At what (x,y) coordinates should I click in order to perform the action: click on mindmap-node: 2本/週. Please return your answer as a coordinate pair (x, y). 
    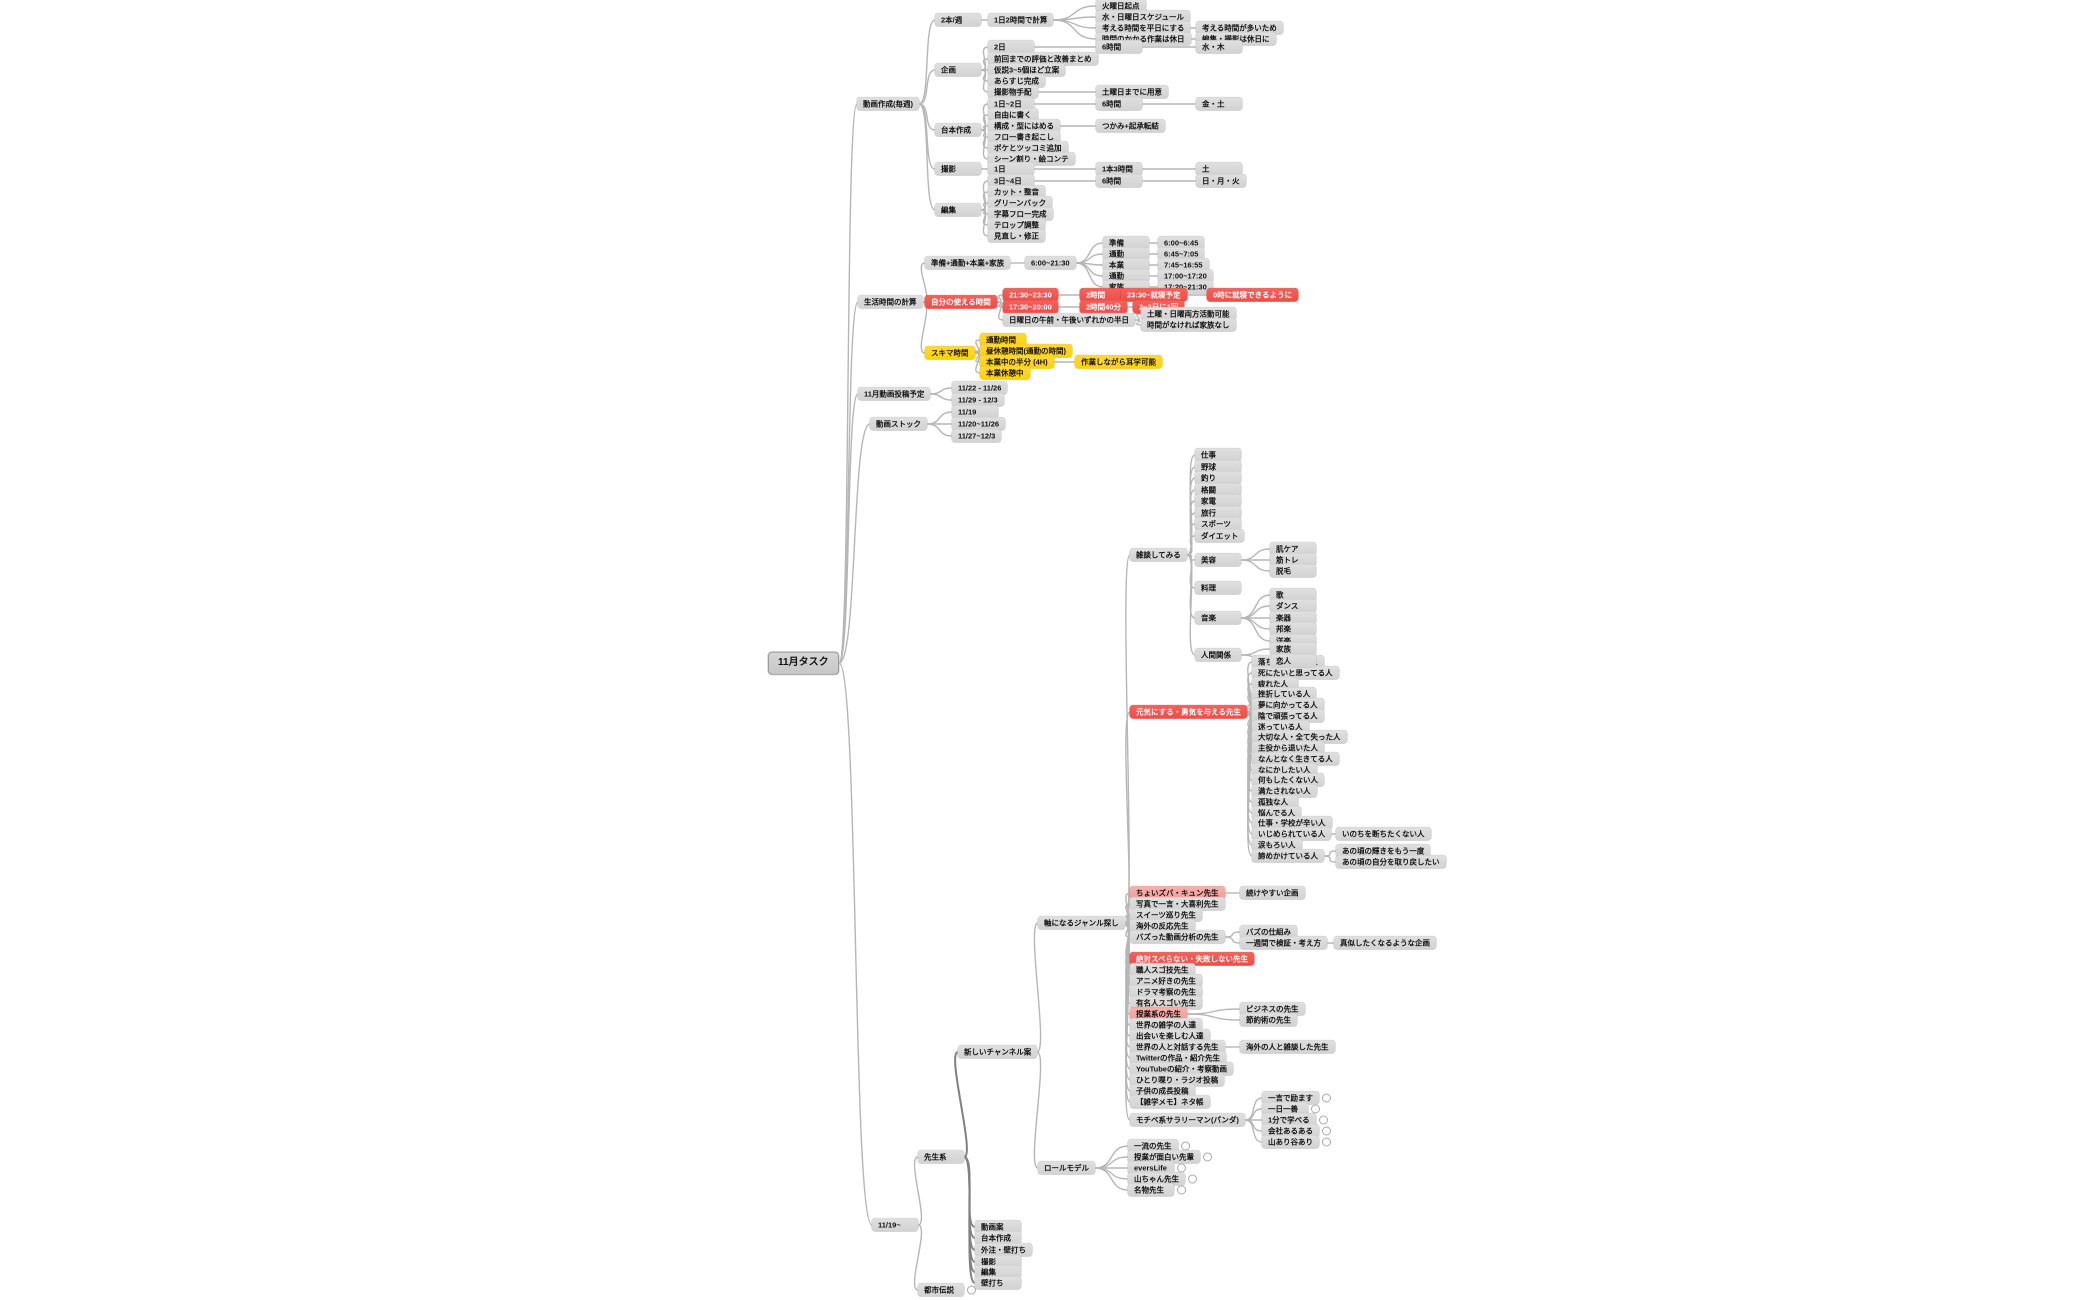
    Looking at the image, I should click on (958, 20).